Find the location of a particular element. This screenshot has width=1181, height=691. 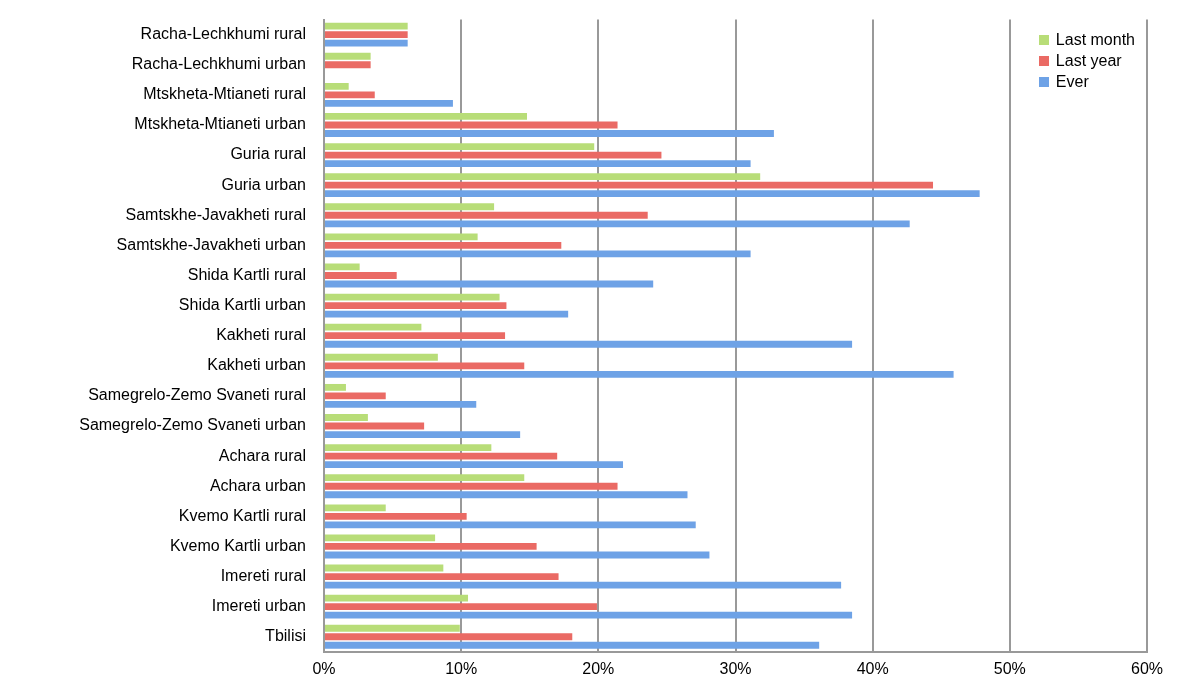

legend-label: Ever is located at coordinates (1072, 82).